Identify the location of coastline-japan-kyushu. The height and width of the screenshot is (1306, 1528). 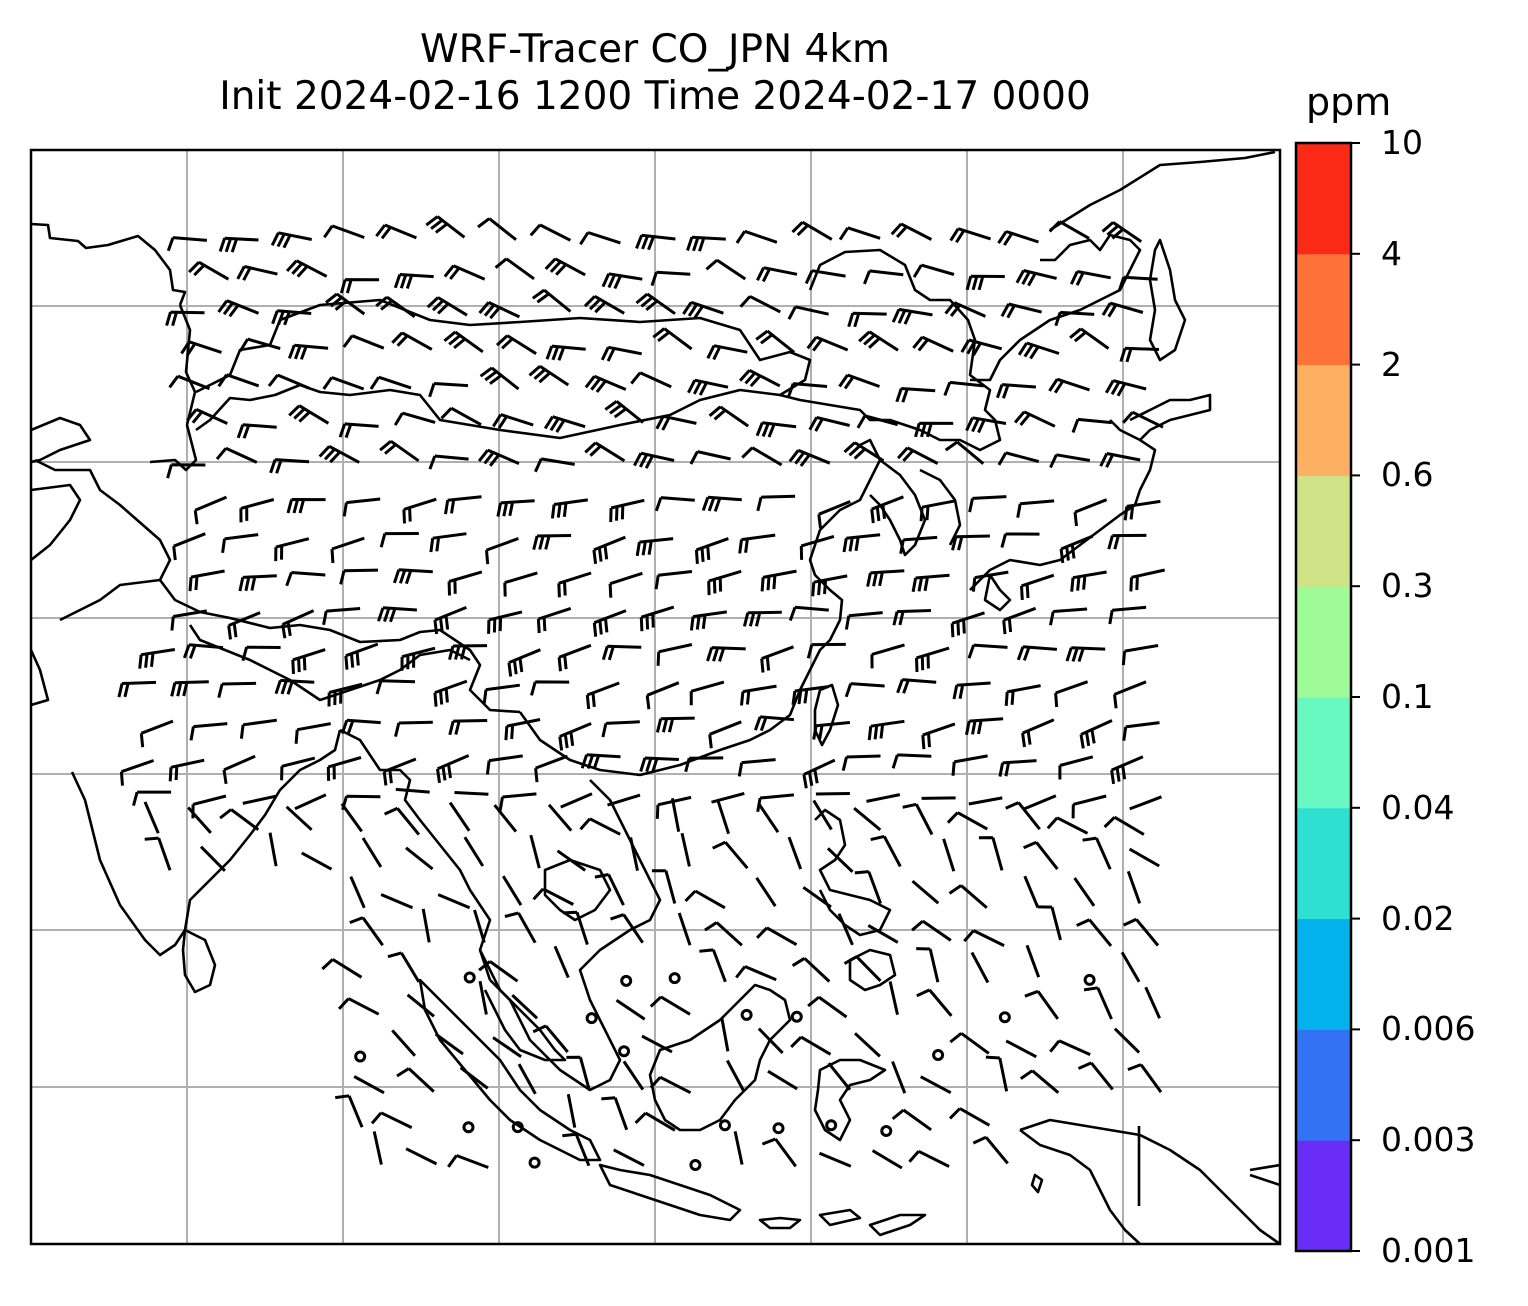
(997, 592).